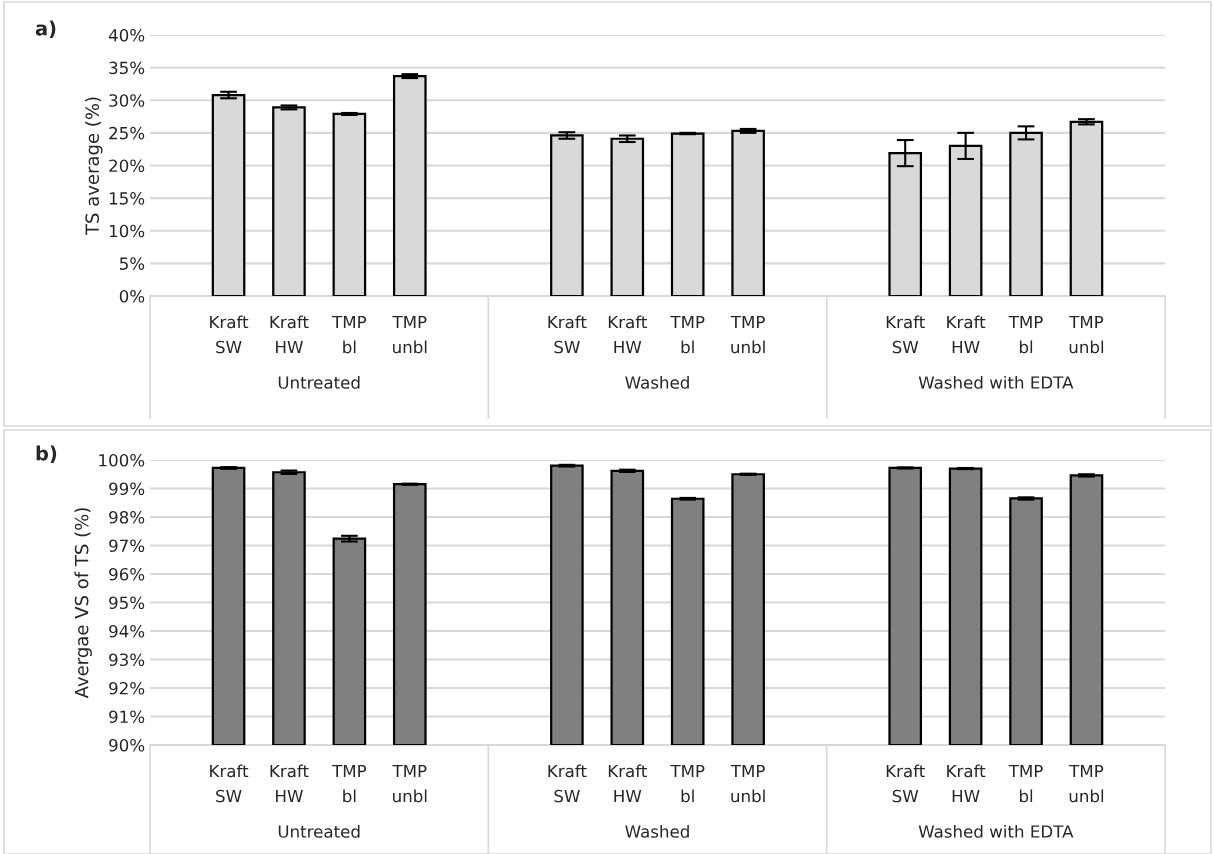  Describe the element at coordinates (127, 166) in the screenshot. I see `y-tick-label: 20%` at that location.